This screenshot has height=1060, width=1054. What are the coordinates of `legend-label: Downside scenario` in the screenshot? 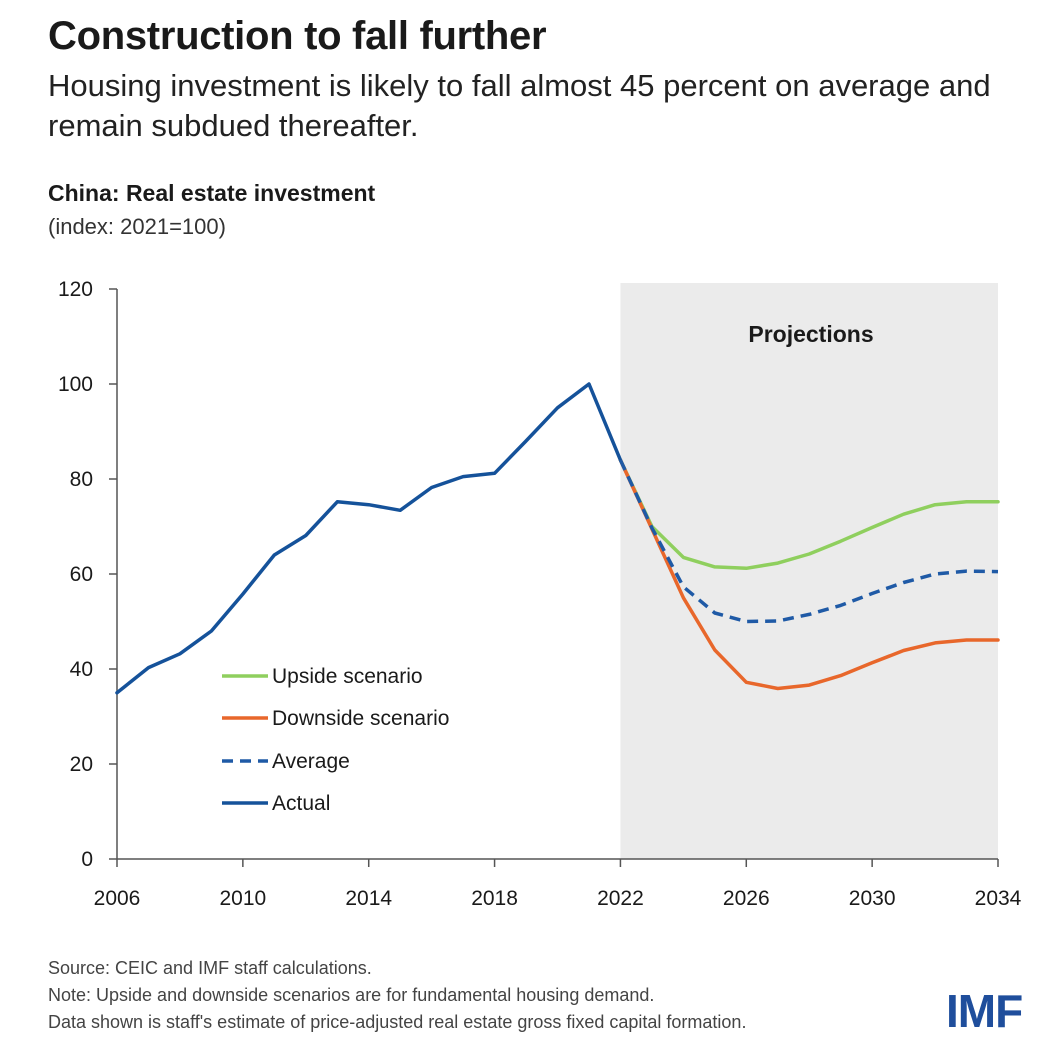 It's located at (360, 718).